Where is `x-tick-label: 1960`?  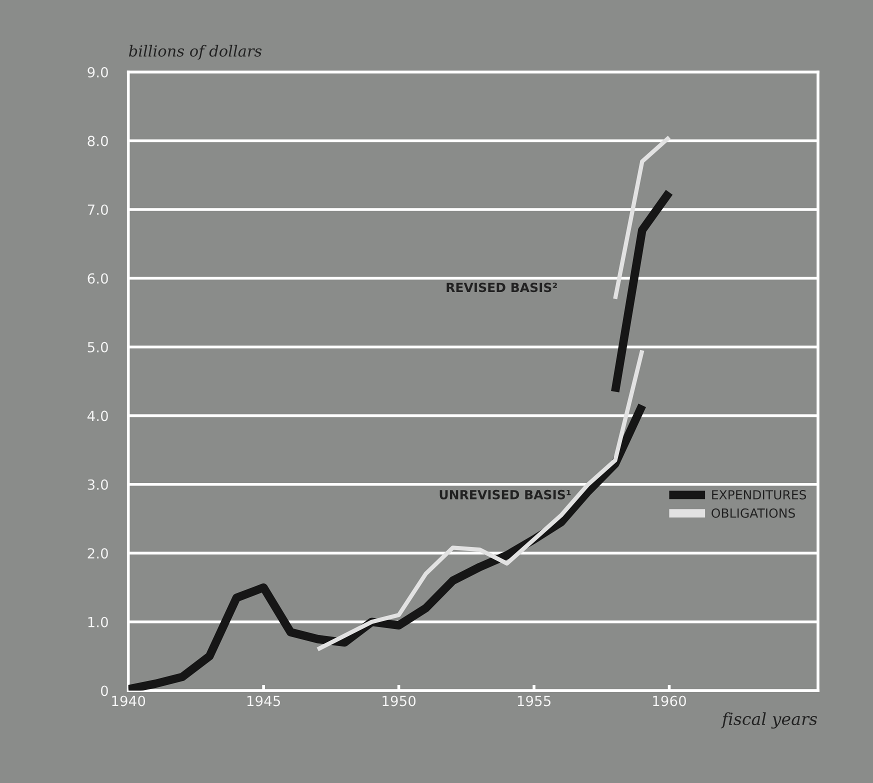 x-tick-label: 1960 is located at coordinates (669, 701).